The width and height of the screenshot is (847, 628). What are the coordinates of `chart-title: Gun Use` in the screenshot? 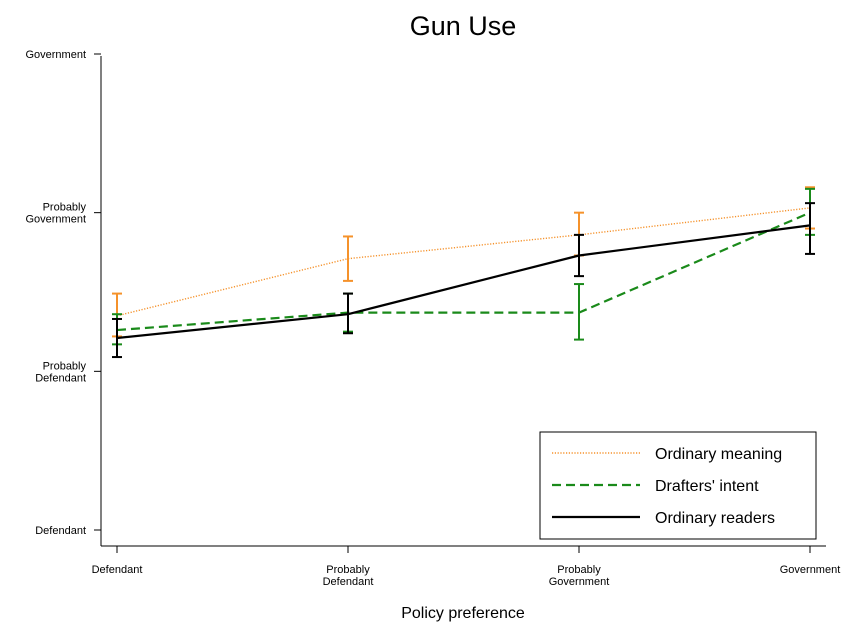 It's located at (463, 26).